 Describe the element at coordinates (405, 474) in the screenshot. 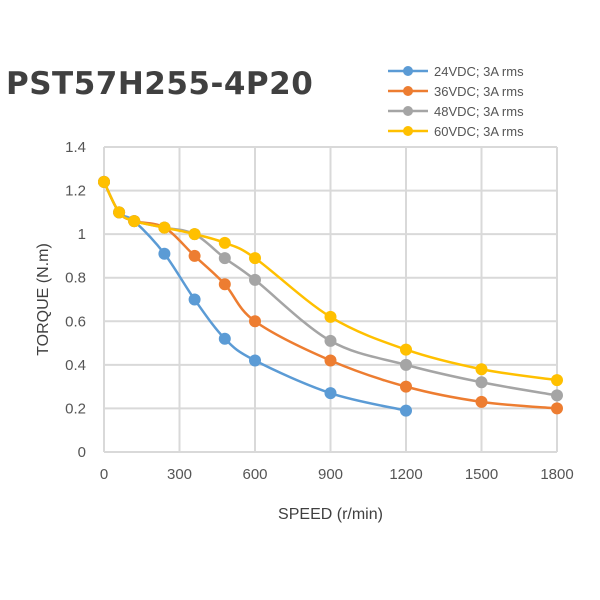

I see `x-tick-label: 1200` at that location.